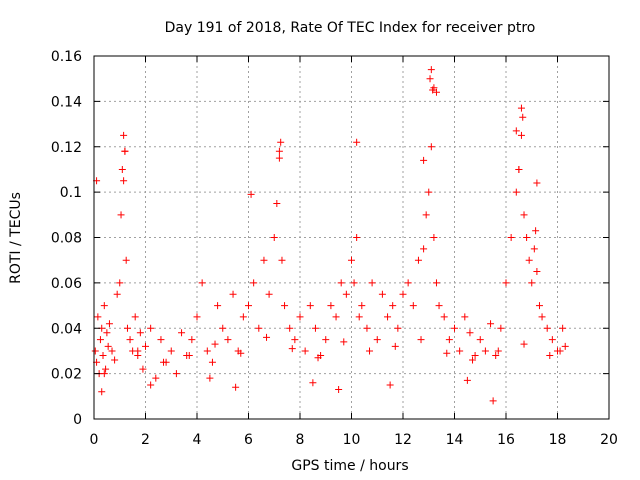 The image size is (640, 480). What do you see at coordinates (349, 466) in the screenshot?
I see `x-axis-label: GPS time / hours` at bounding box center [349, 466].